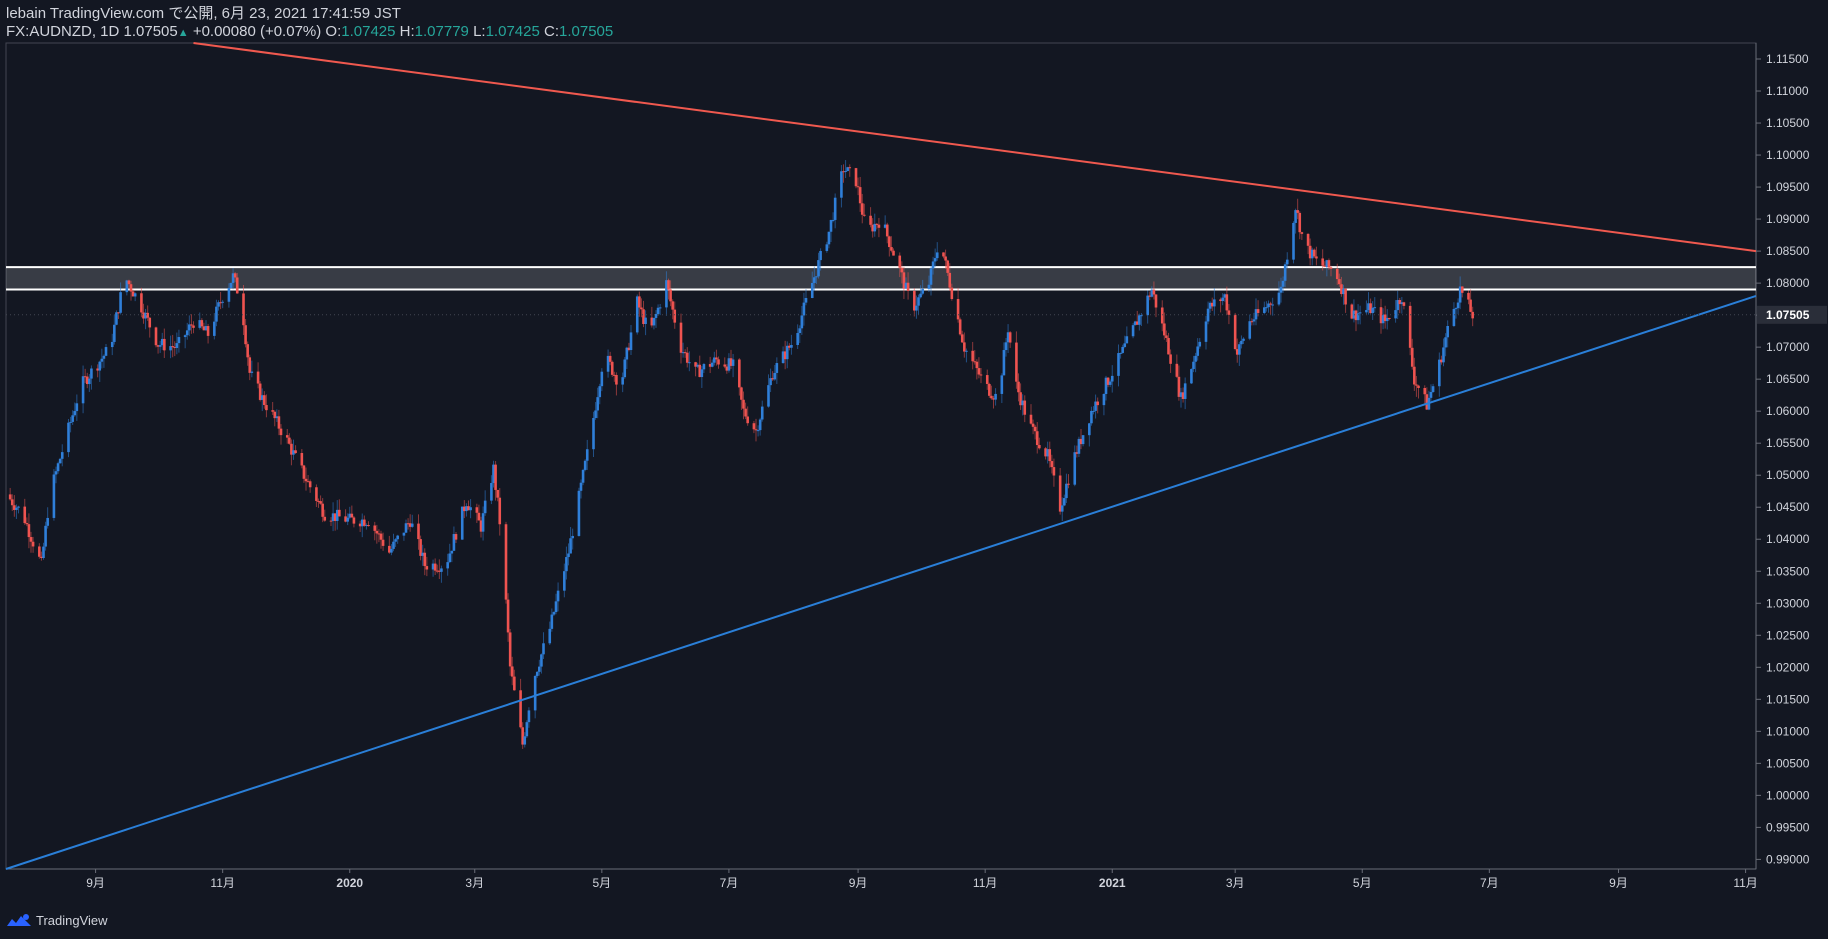  I want to click on price-tick-label: 1.06000, so click(1788, 411).